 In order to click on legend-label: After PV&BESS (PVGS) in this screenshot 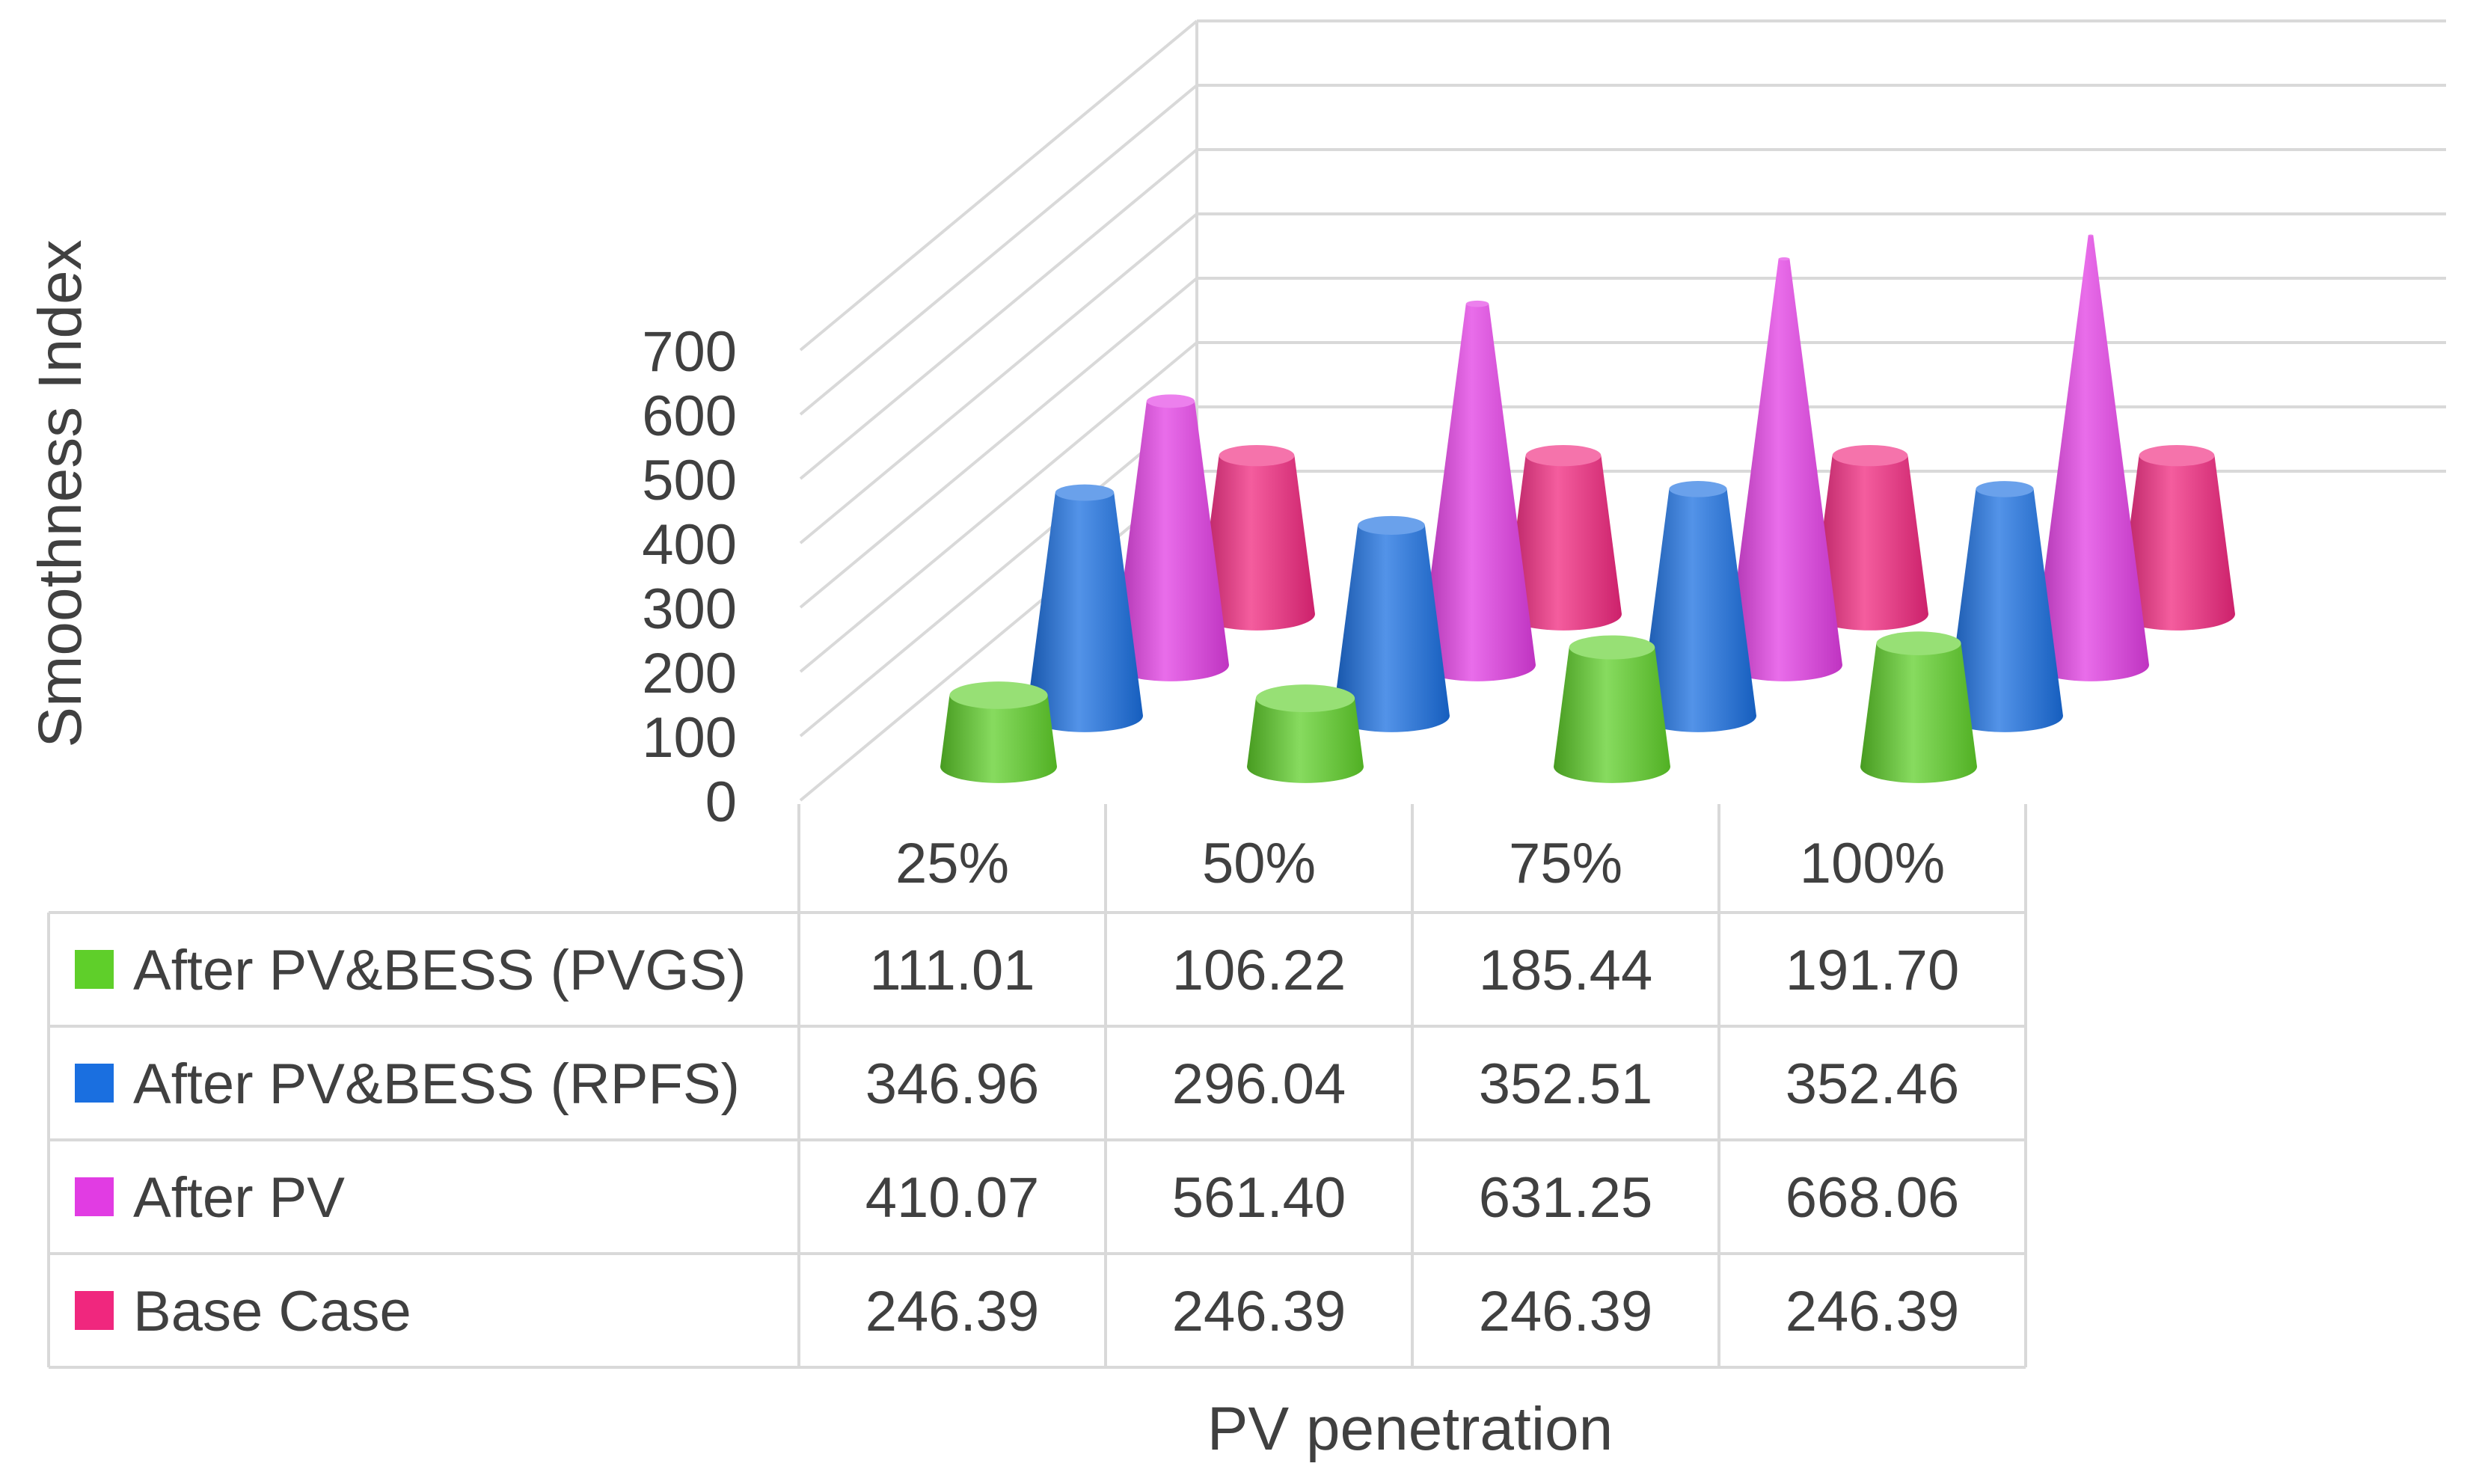, I will do `click(439, 970)`.